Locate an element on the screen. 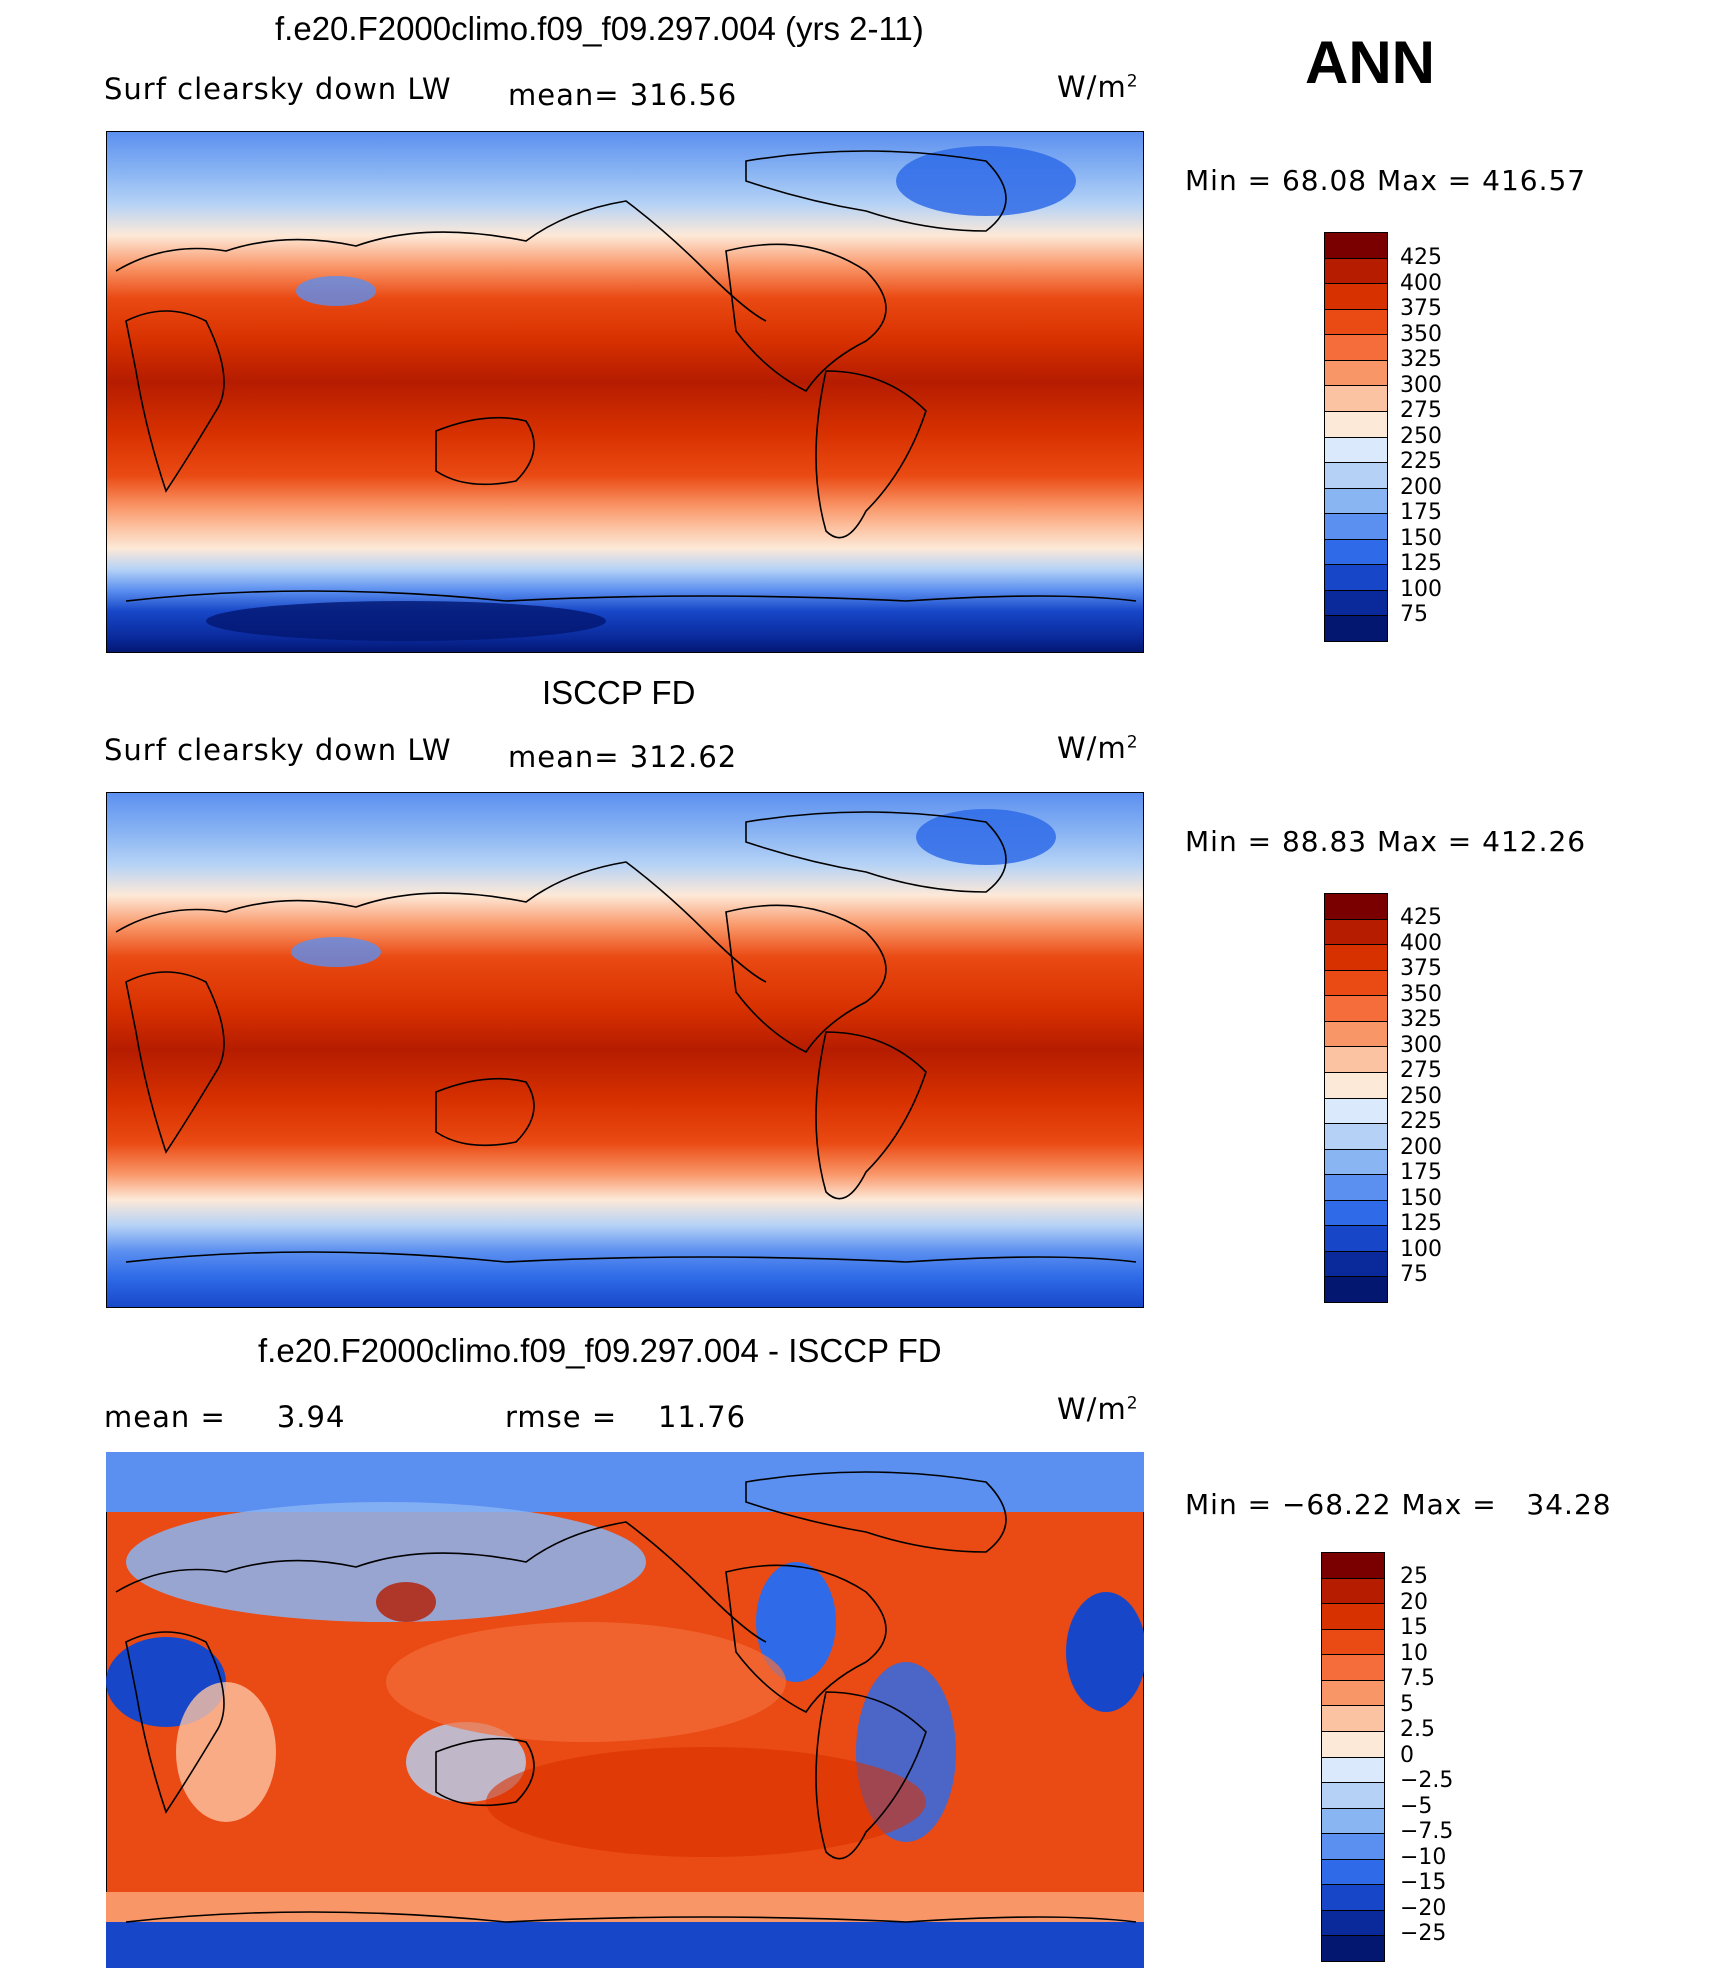 The width and height of the screenshot is (1710, 1978). panel-3-units: W/m2 is located at coordinates (1098, 1409).